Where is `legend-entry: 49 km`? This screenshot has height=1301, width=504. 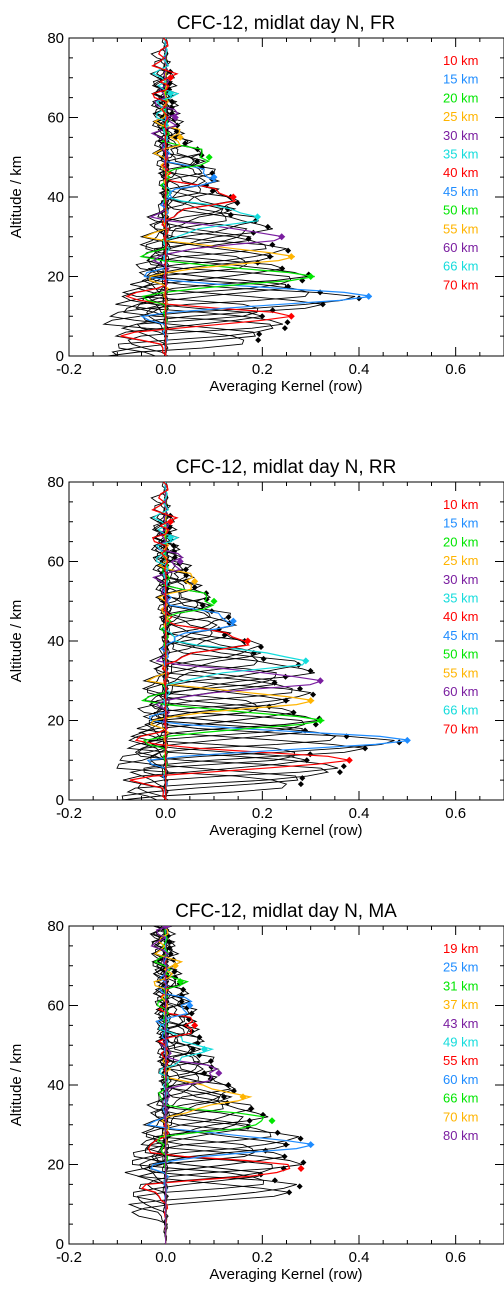 legend-entry: 49 km is located at coordinates (460, 1042).